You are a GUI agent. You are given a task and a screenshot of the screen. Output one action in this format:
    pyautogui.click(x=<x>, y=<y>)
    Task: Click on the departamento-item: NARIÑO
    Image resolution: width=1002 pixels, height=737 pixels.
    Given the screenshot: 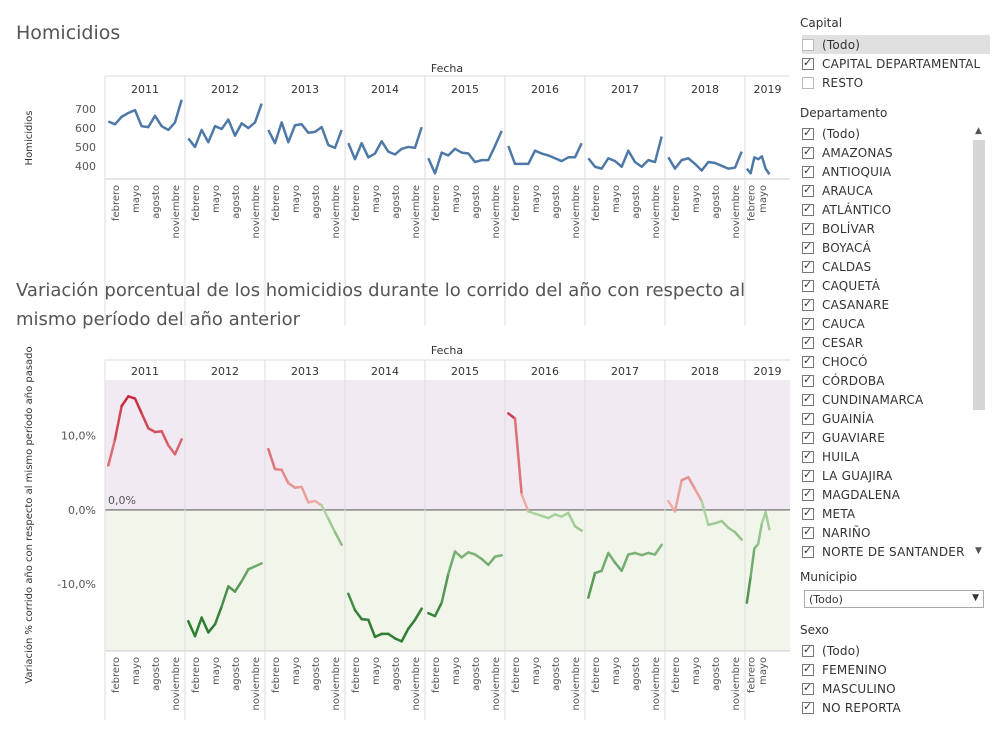 What is the action you would take?
    pyautogui.click(x=896, y=532)
    